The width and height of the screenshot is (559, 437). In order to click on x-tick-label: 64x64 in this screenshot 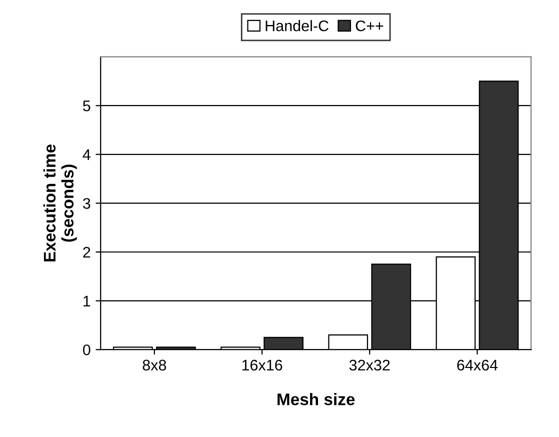, I will do `click(477, 365)`.